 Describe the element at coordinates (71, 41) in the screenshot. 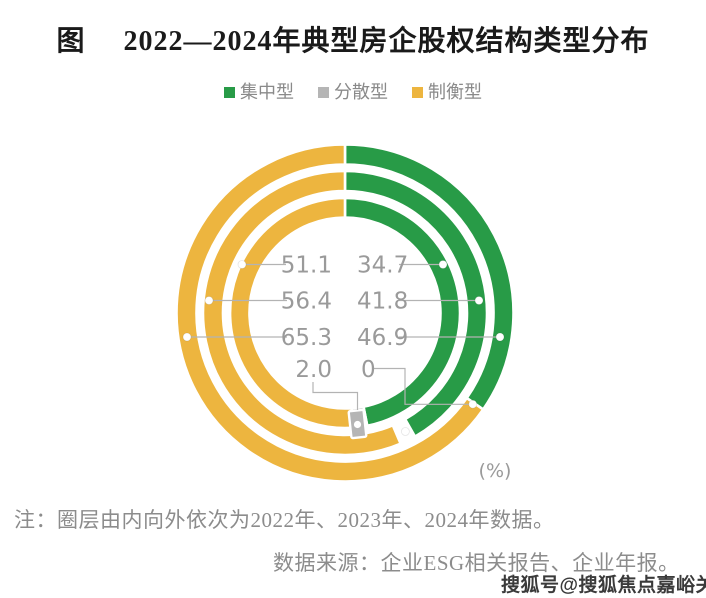

I see `figure-label: 图` at that location.